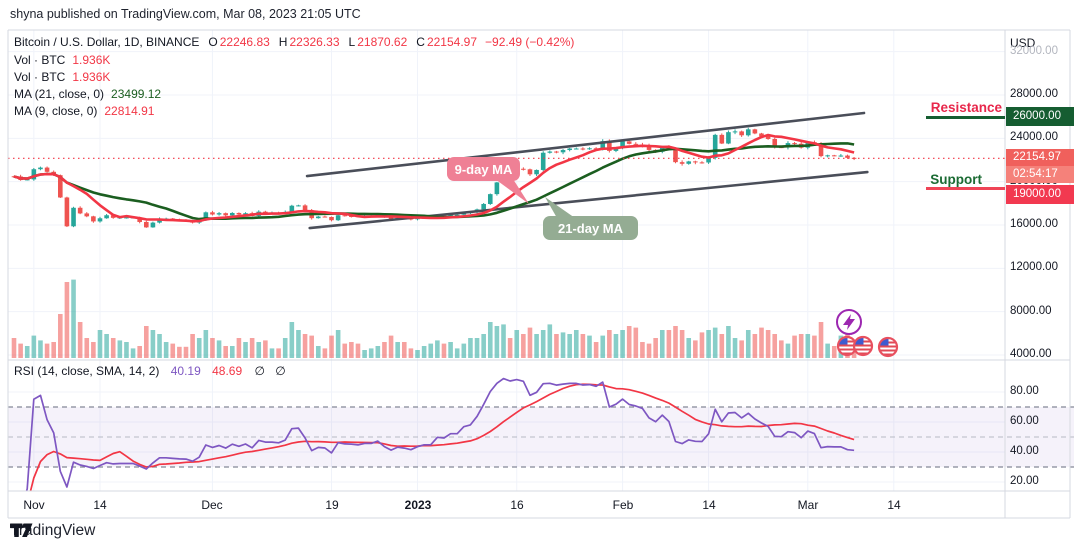  I want to click on rsi-value: 40.19, so click(185, 371).